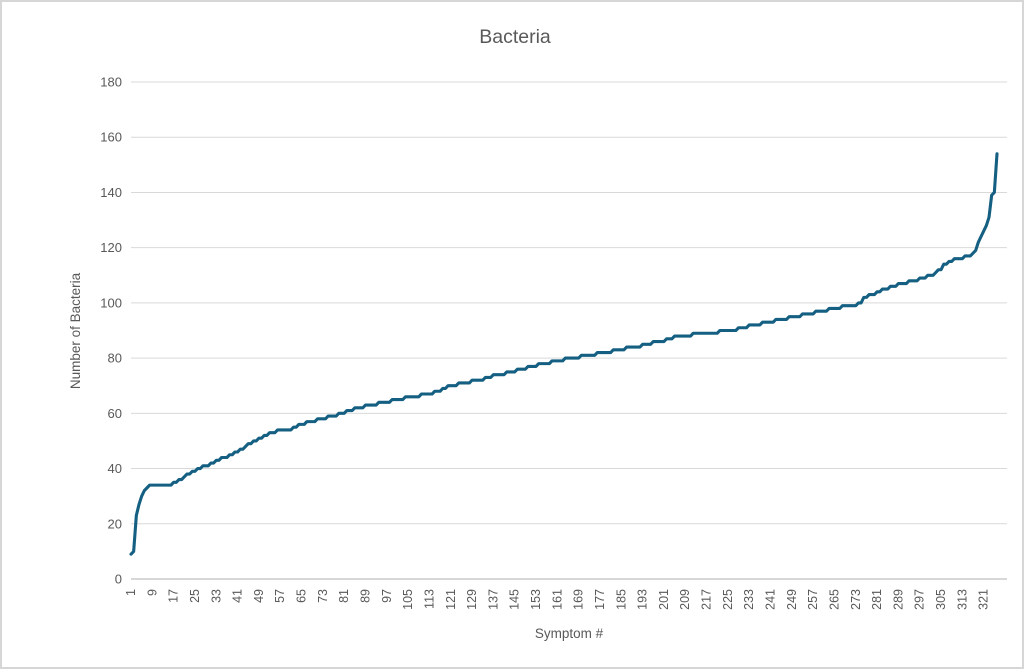  Describe the element at coordinates (111, 302) in the screenshot. I see `y-tick-label: 100` at that location.